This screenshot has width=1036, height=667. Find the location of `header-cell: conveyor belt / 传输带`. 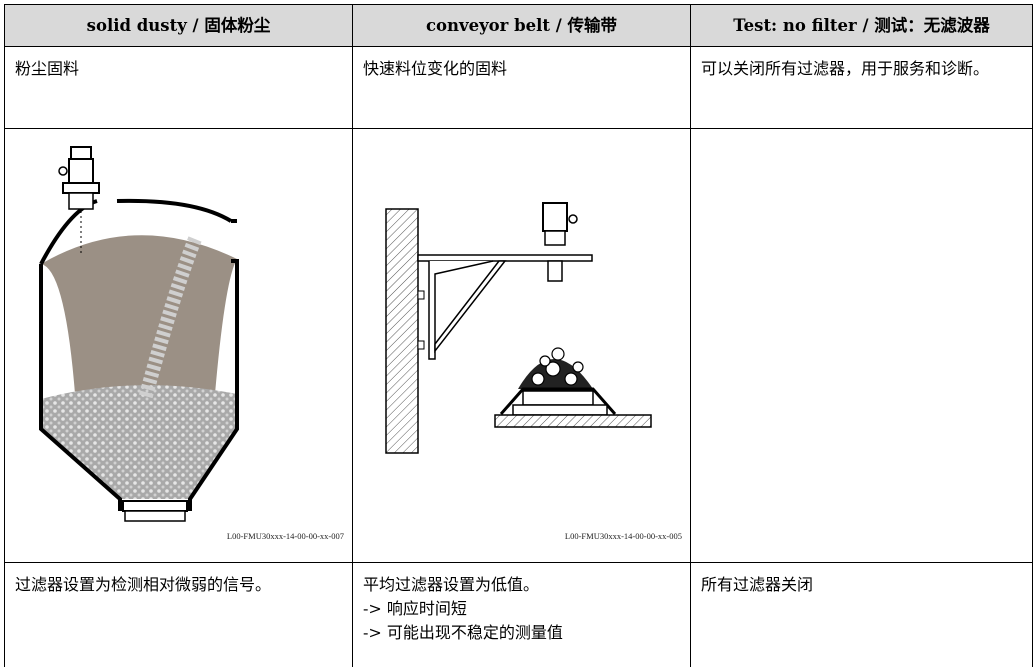

header-cell: conveyor belt / 传输带 is located at coordinates (522, 26).